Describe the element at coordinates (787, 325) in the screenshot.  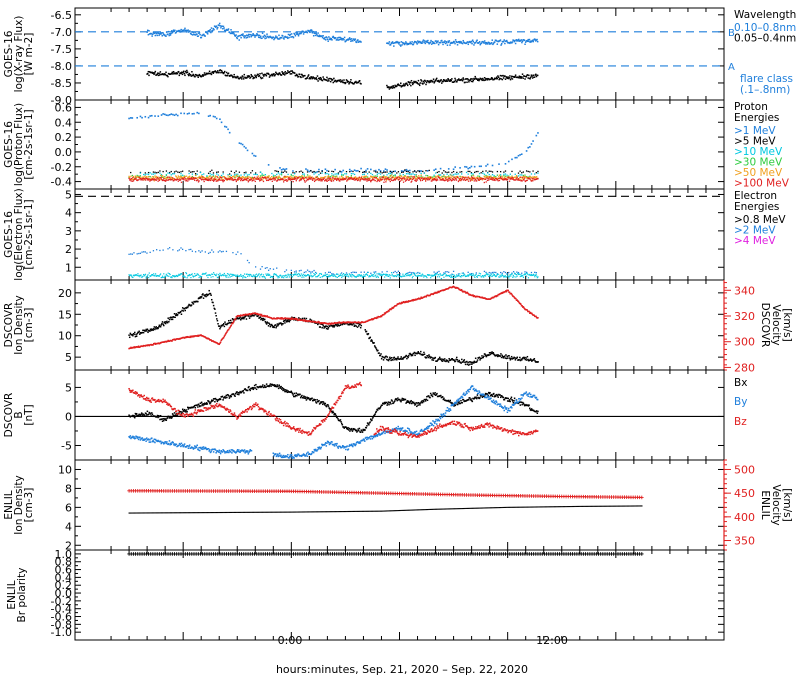
I see `right-ylabel-line: [km/s]` at that location.